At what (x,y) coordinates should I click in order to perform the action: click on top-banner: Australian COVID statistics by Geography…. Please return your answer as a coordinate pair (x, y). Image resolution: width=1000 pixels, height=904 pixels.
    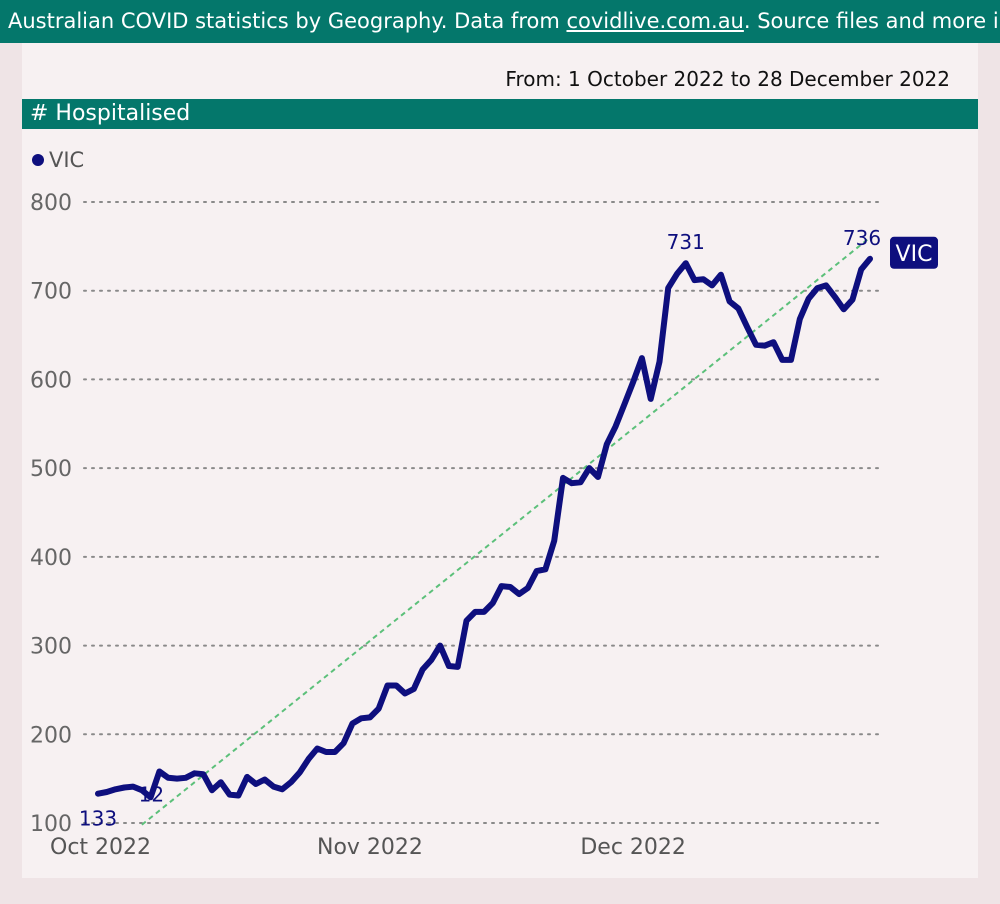
    Looking at the image, I should click on (500, 21).